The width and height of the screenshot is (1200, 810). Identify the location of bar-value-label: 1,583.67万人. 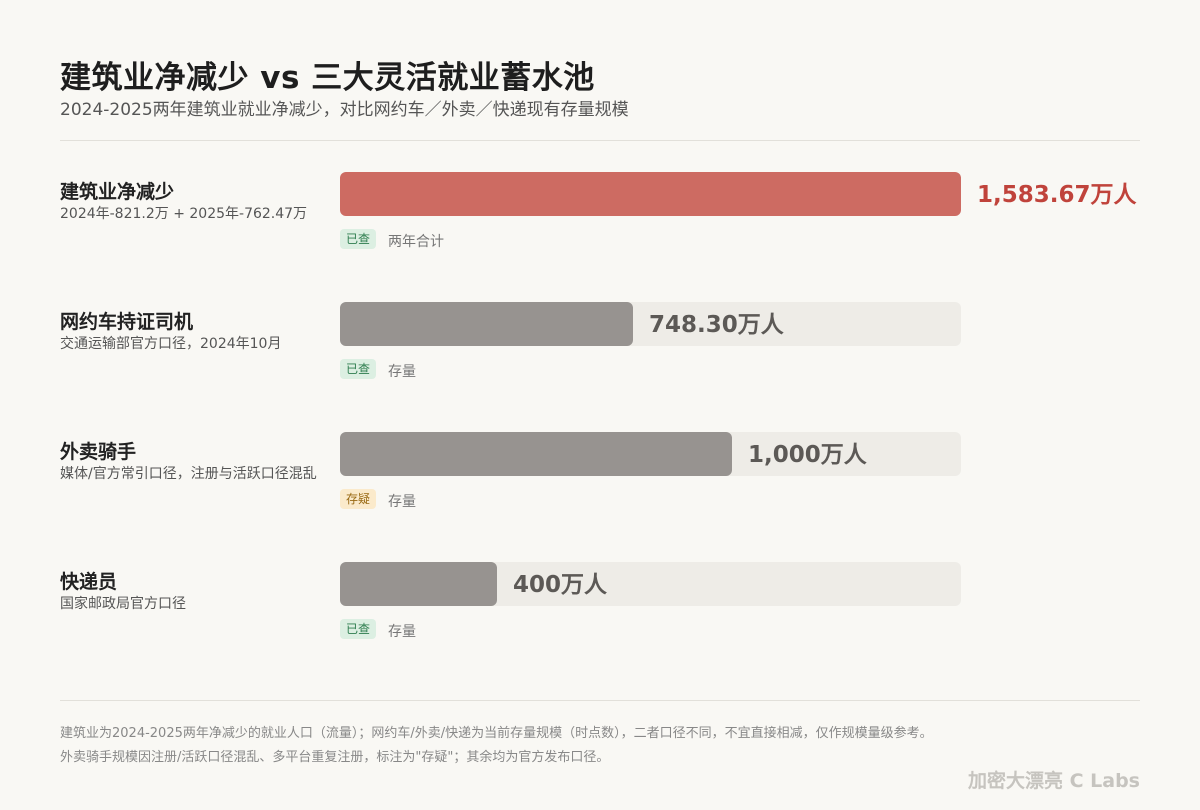
(1057, 195).